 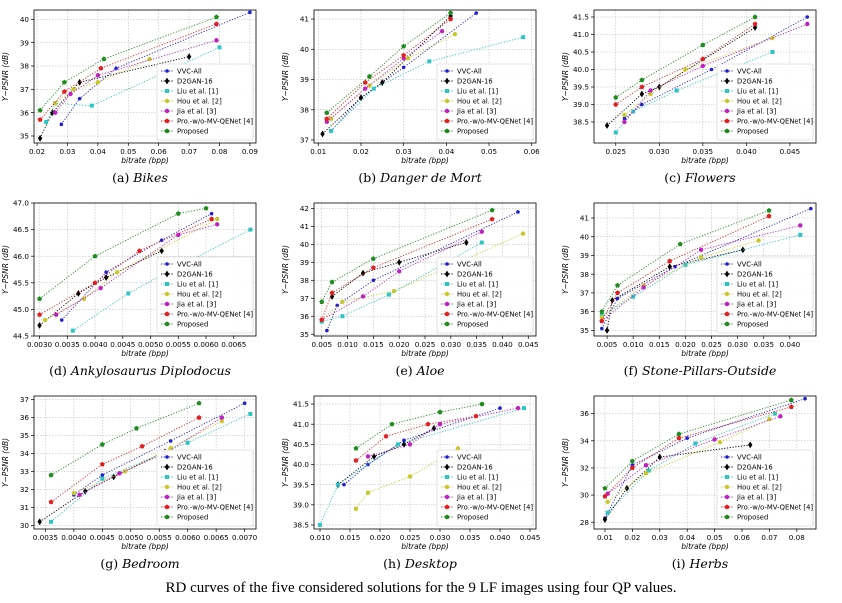 I want to click on x-tick-label: 0.03, so click(x=67, y=151).